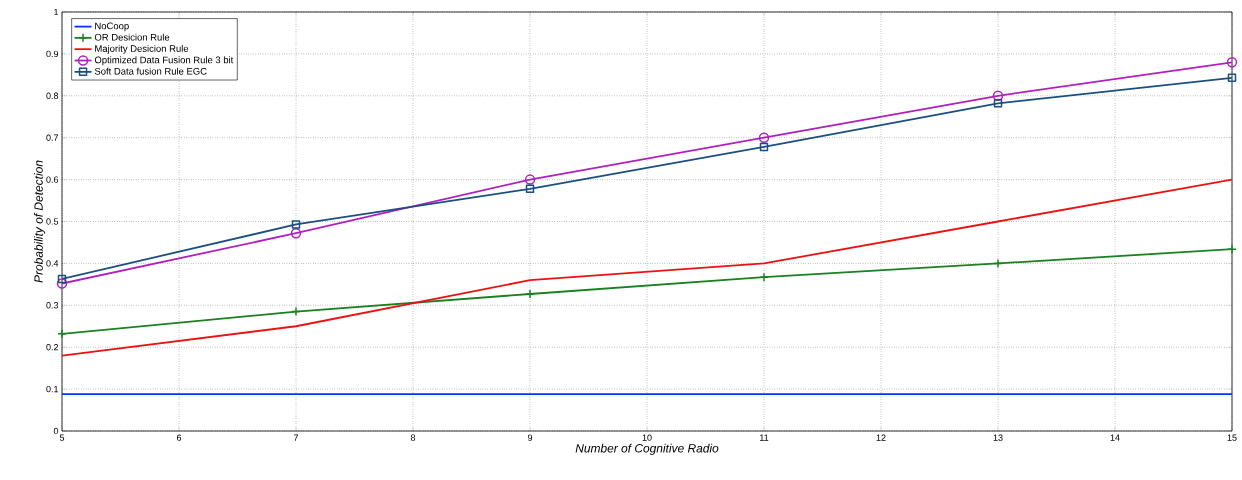 The width and height of the screenshot is (1242, 480). I want to click on y-tick-label: 0.4, so click(52, 263).